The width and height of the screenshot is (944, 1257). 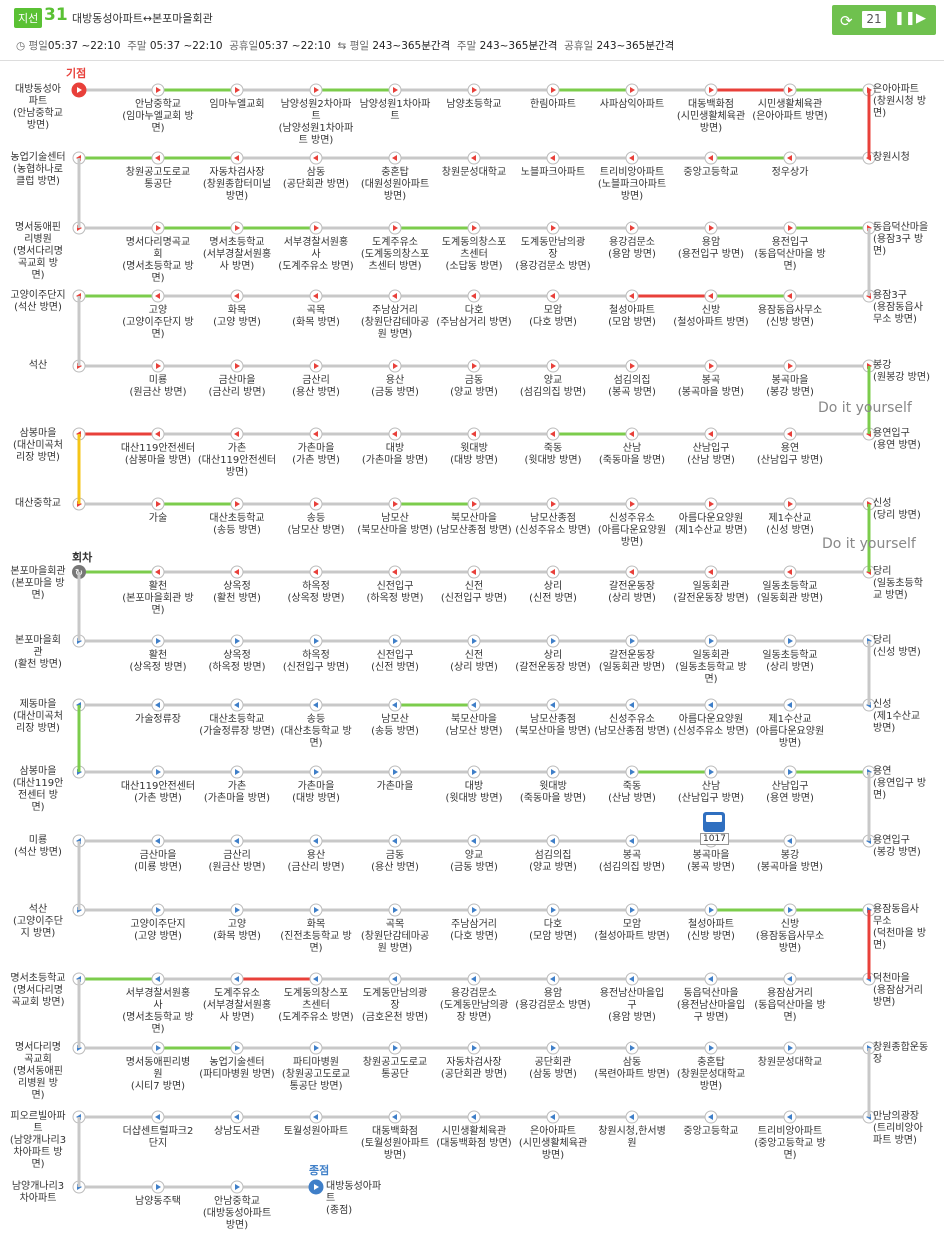 I want to click on play-icon: ▶, so click(x=921, y=18).